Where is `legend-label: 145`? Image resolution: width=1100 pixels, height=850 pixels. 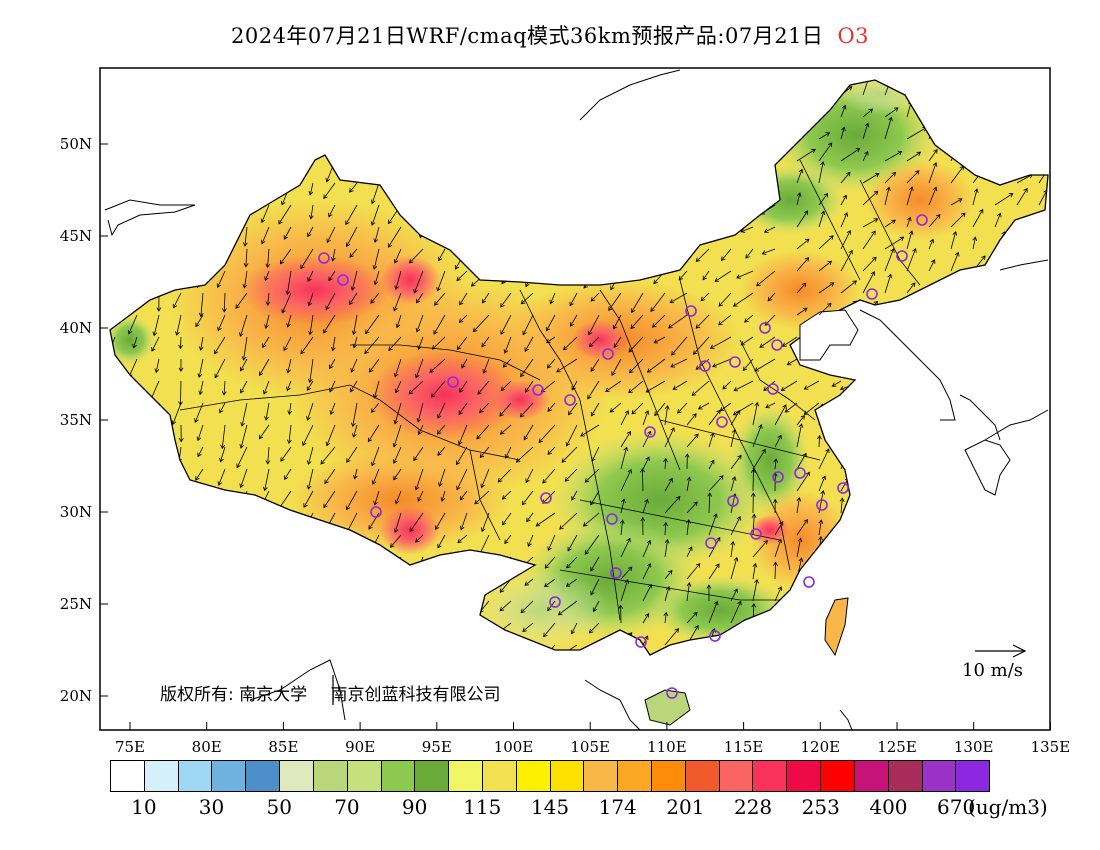
legend-label: 145 is located at coordinates (550, 807).